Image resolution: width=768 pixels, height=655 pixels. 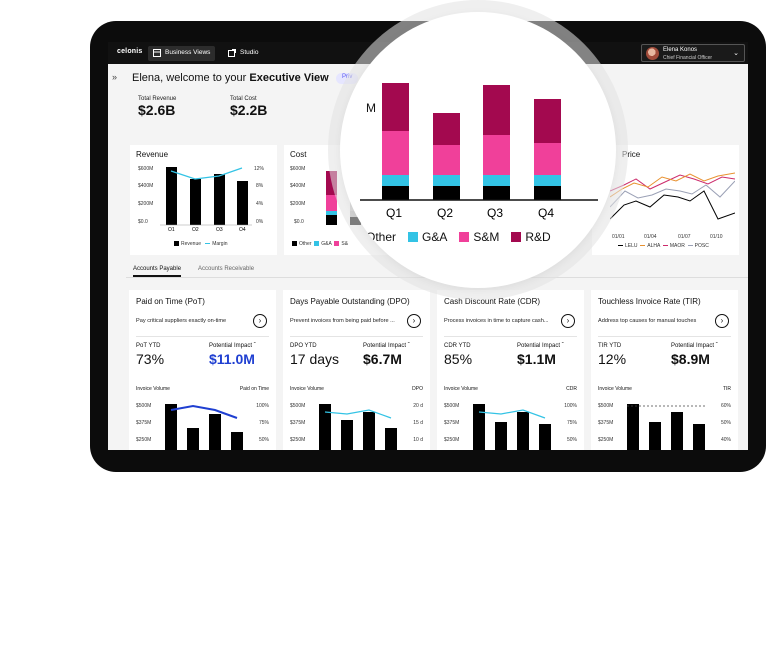 I want to click on tab-studio: Studio, so click(x=243, y=53).